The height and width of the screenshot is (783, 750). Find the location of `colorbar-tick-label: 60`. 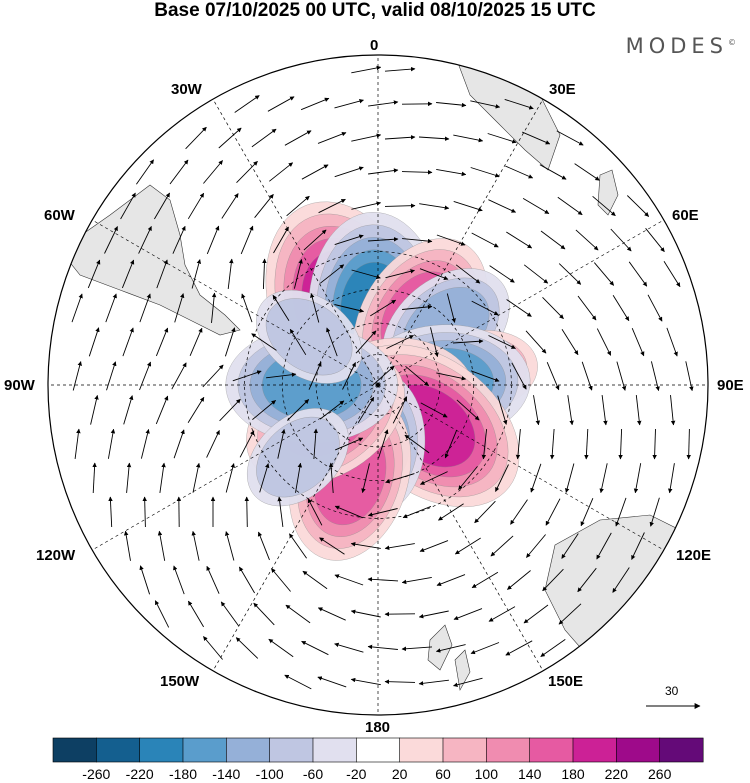

colorbar-tick-label: 60 is located at coordinates (443, 774).